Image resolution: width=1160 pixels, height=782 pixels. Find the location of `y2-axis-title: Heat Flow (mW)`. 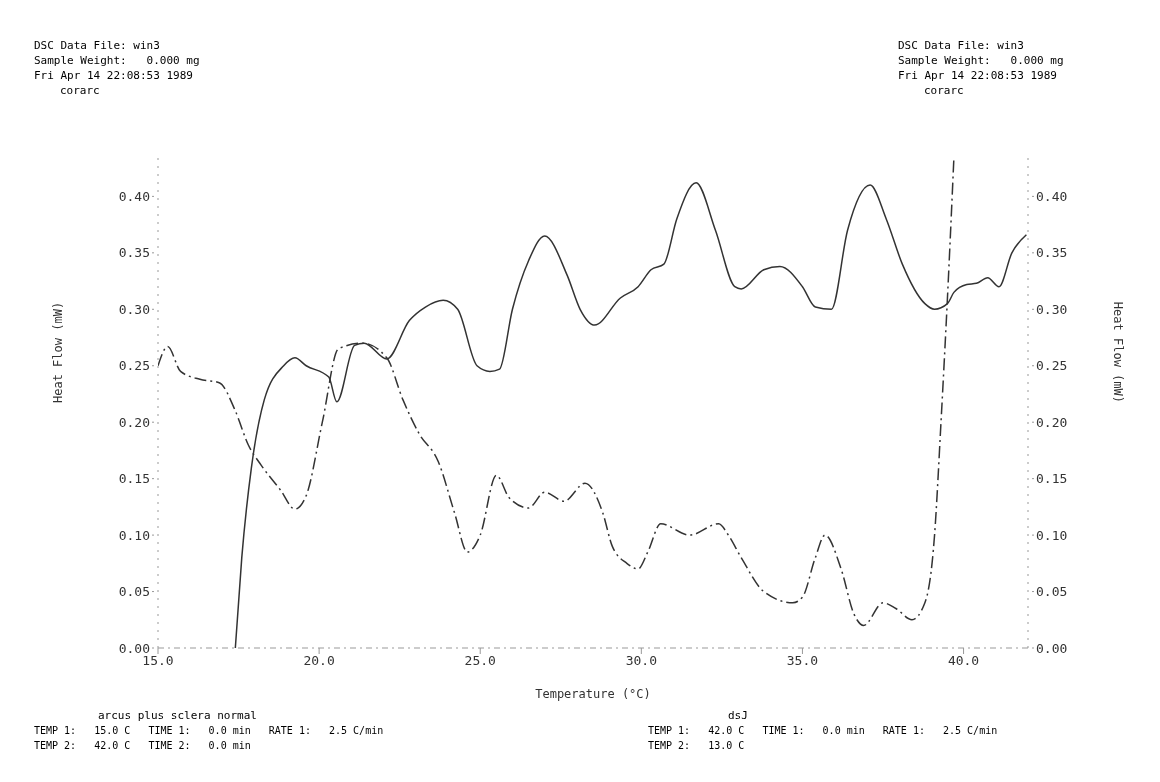

y2-axis-title: Heat Flow (mW) is located at coordinates (1117, 352).